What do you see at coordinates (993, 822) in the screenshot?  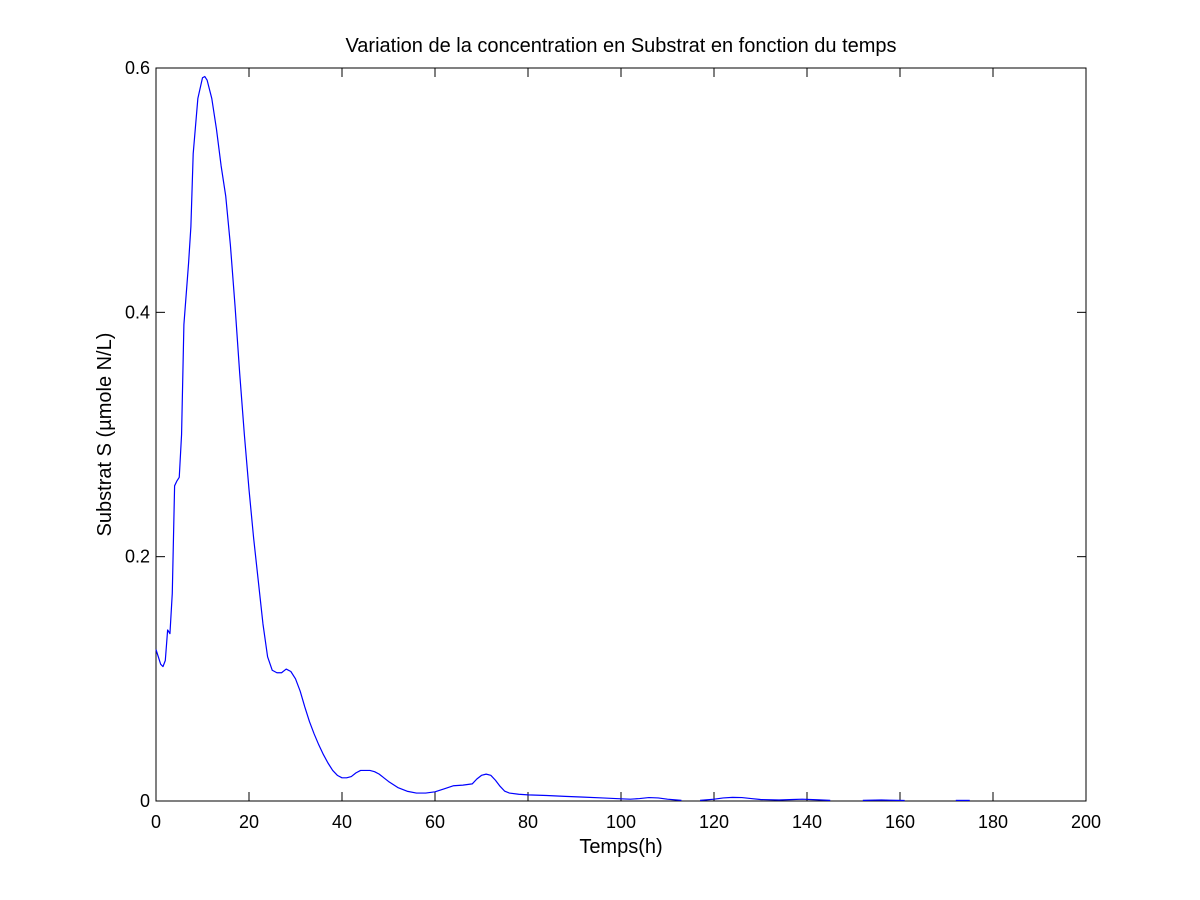 I see `x-tick-label: 180` at bounding box center [993, 822].